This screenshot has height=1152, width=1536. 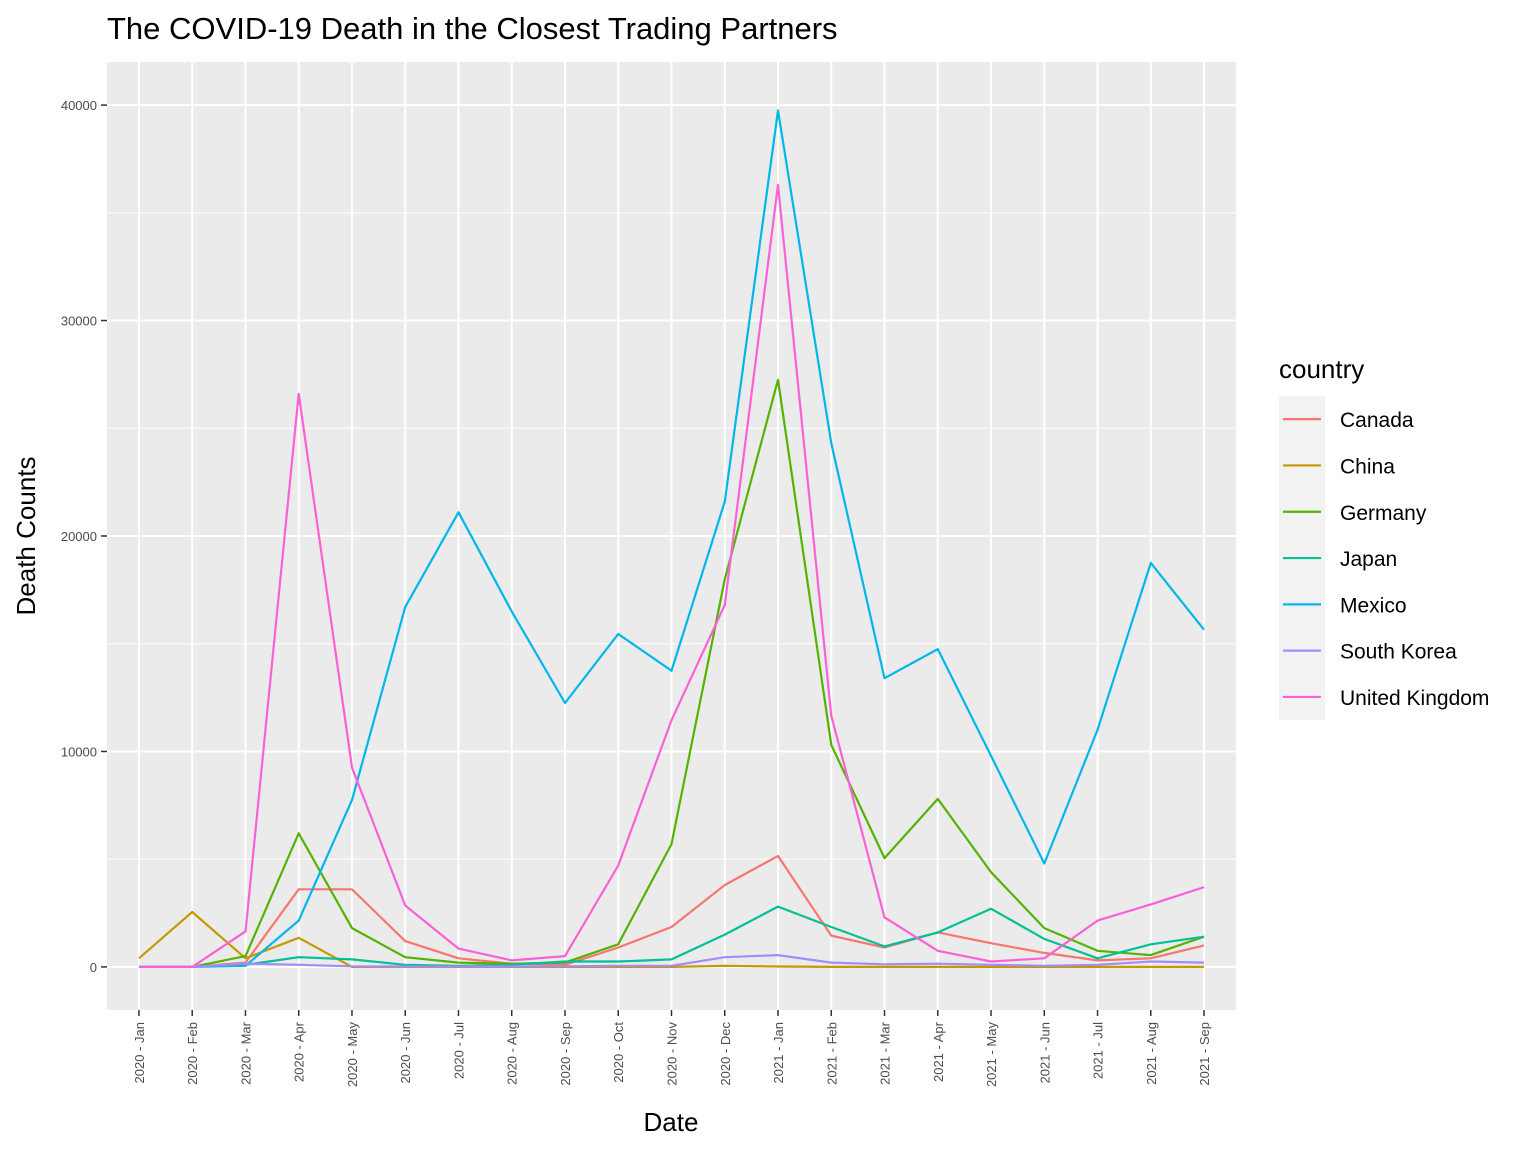 I want to click on x-tick-label: 2020 - Sep, so click(x=565, y=1054).